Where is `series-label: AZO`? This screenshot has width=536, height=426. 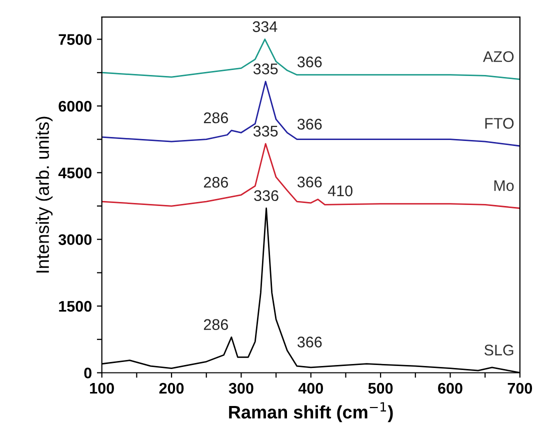 series-label: AZO is located at coordinates (498, 56).